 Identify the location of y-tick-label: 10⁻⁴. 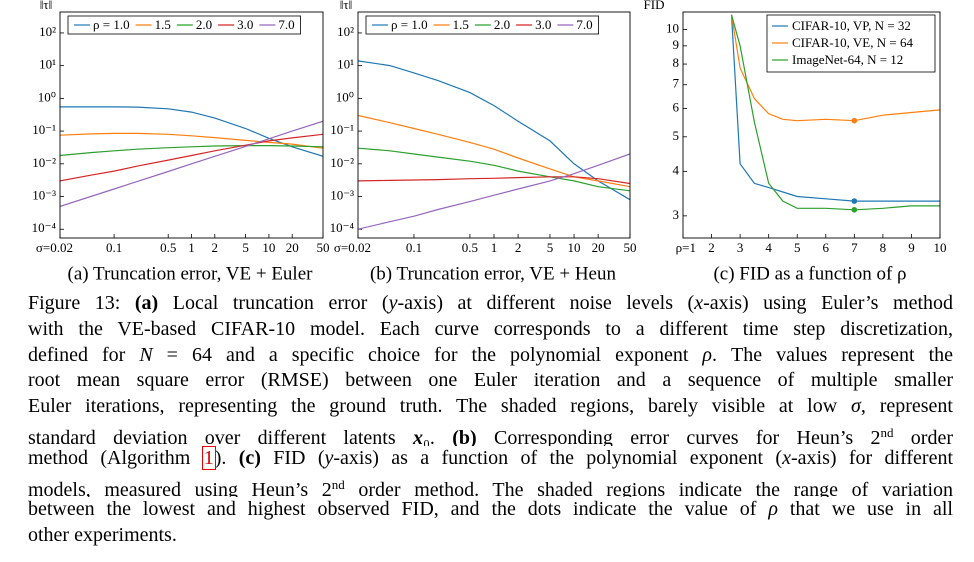
(342, 227).